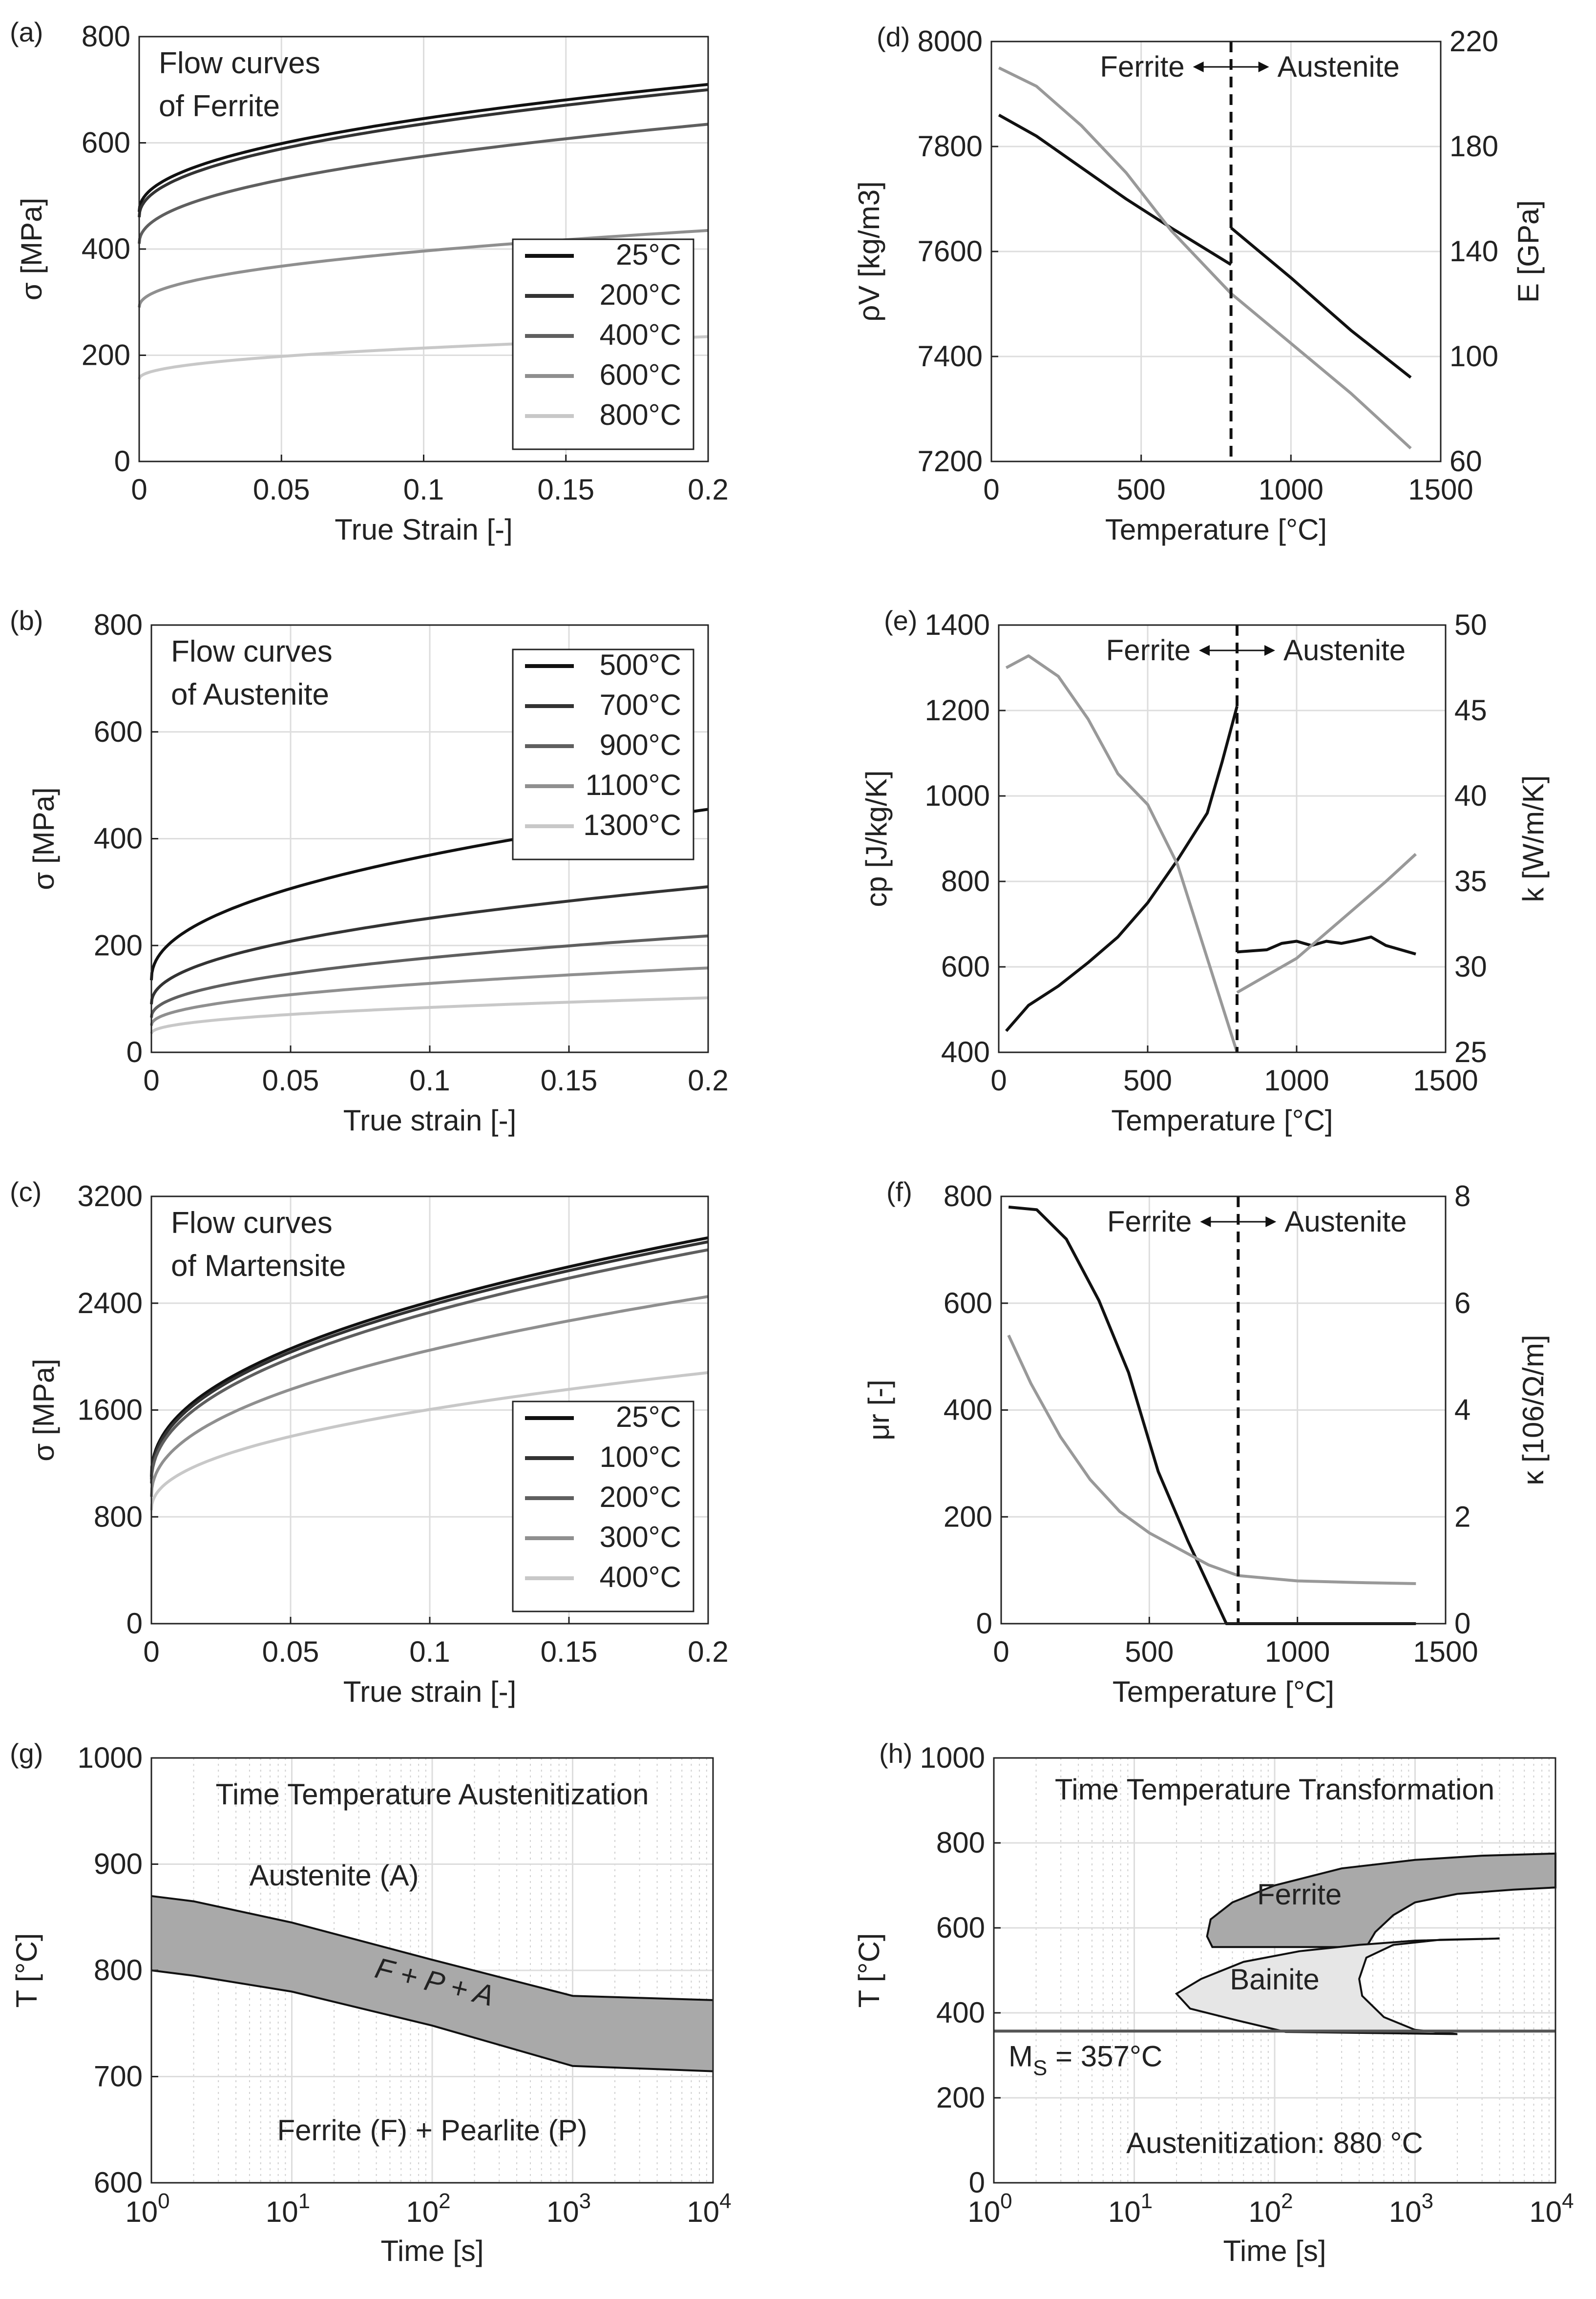  What do you see at coordinates (950, 146) in the screenshot?
I see `y-tick-label: 7800` at bounding box center [950, 146].